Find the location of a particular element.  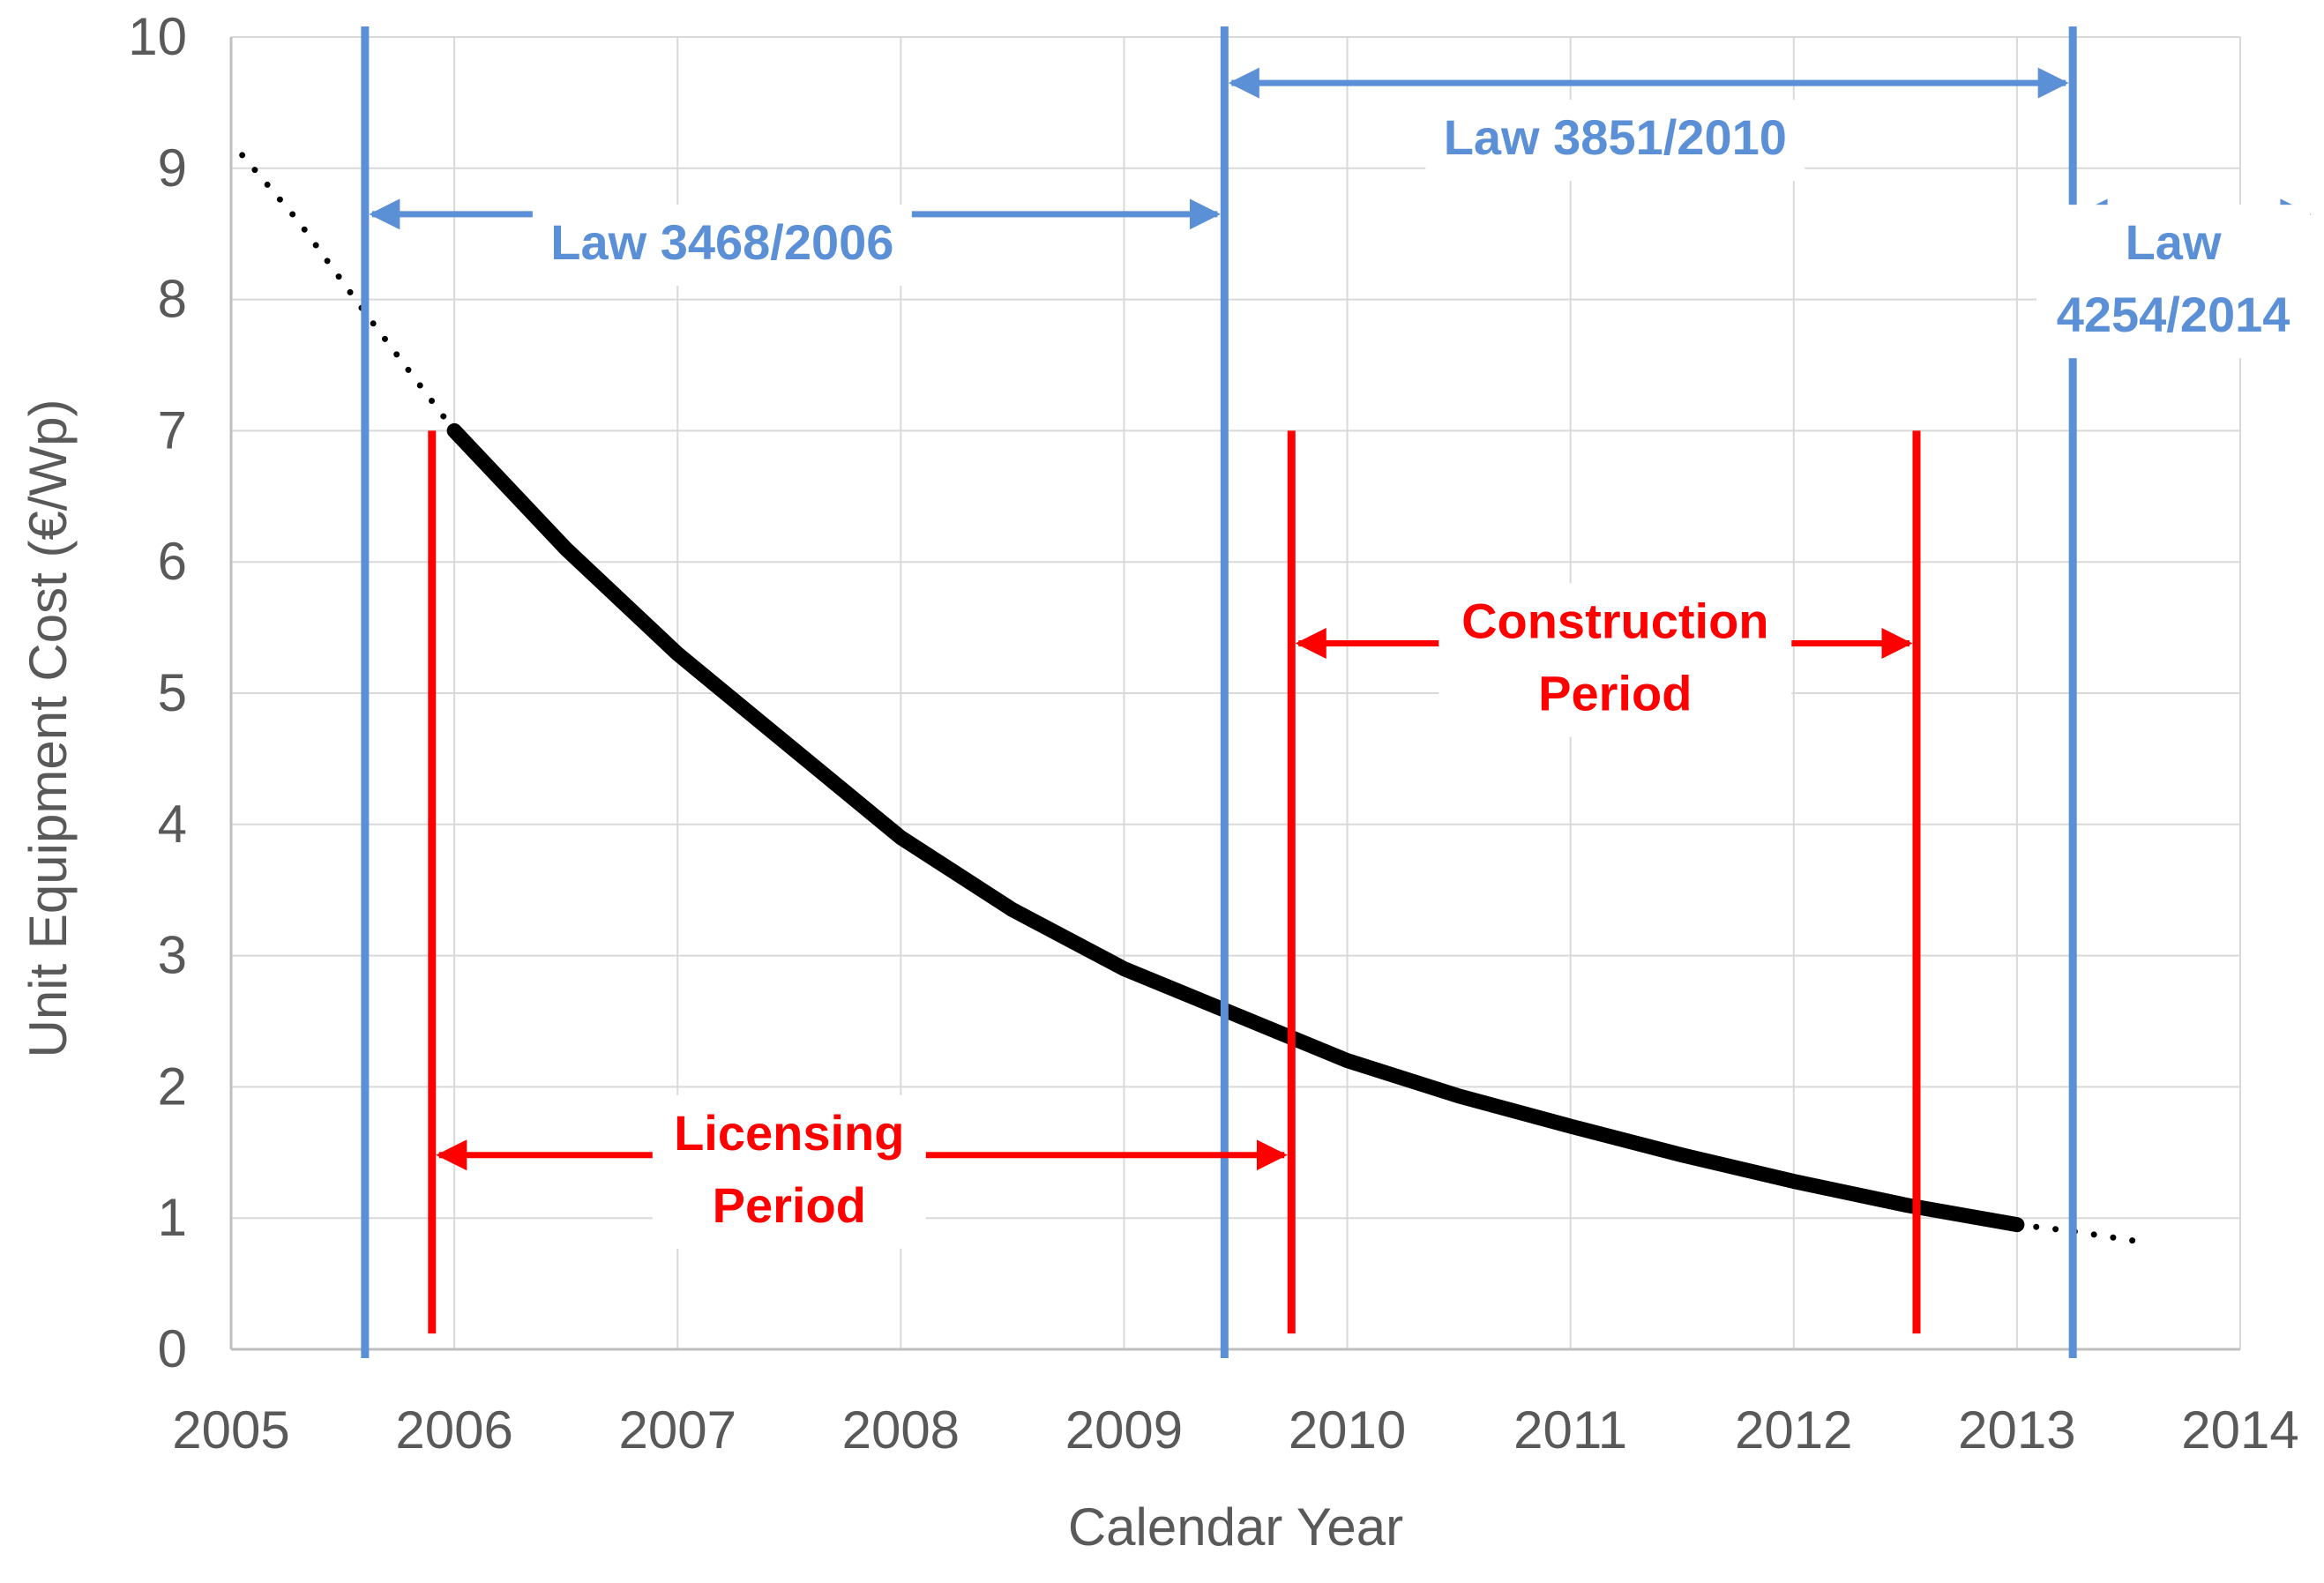

y-tick-label: 4 is located at coordinates (172, 825).